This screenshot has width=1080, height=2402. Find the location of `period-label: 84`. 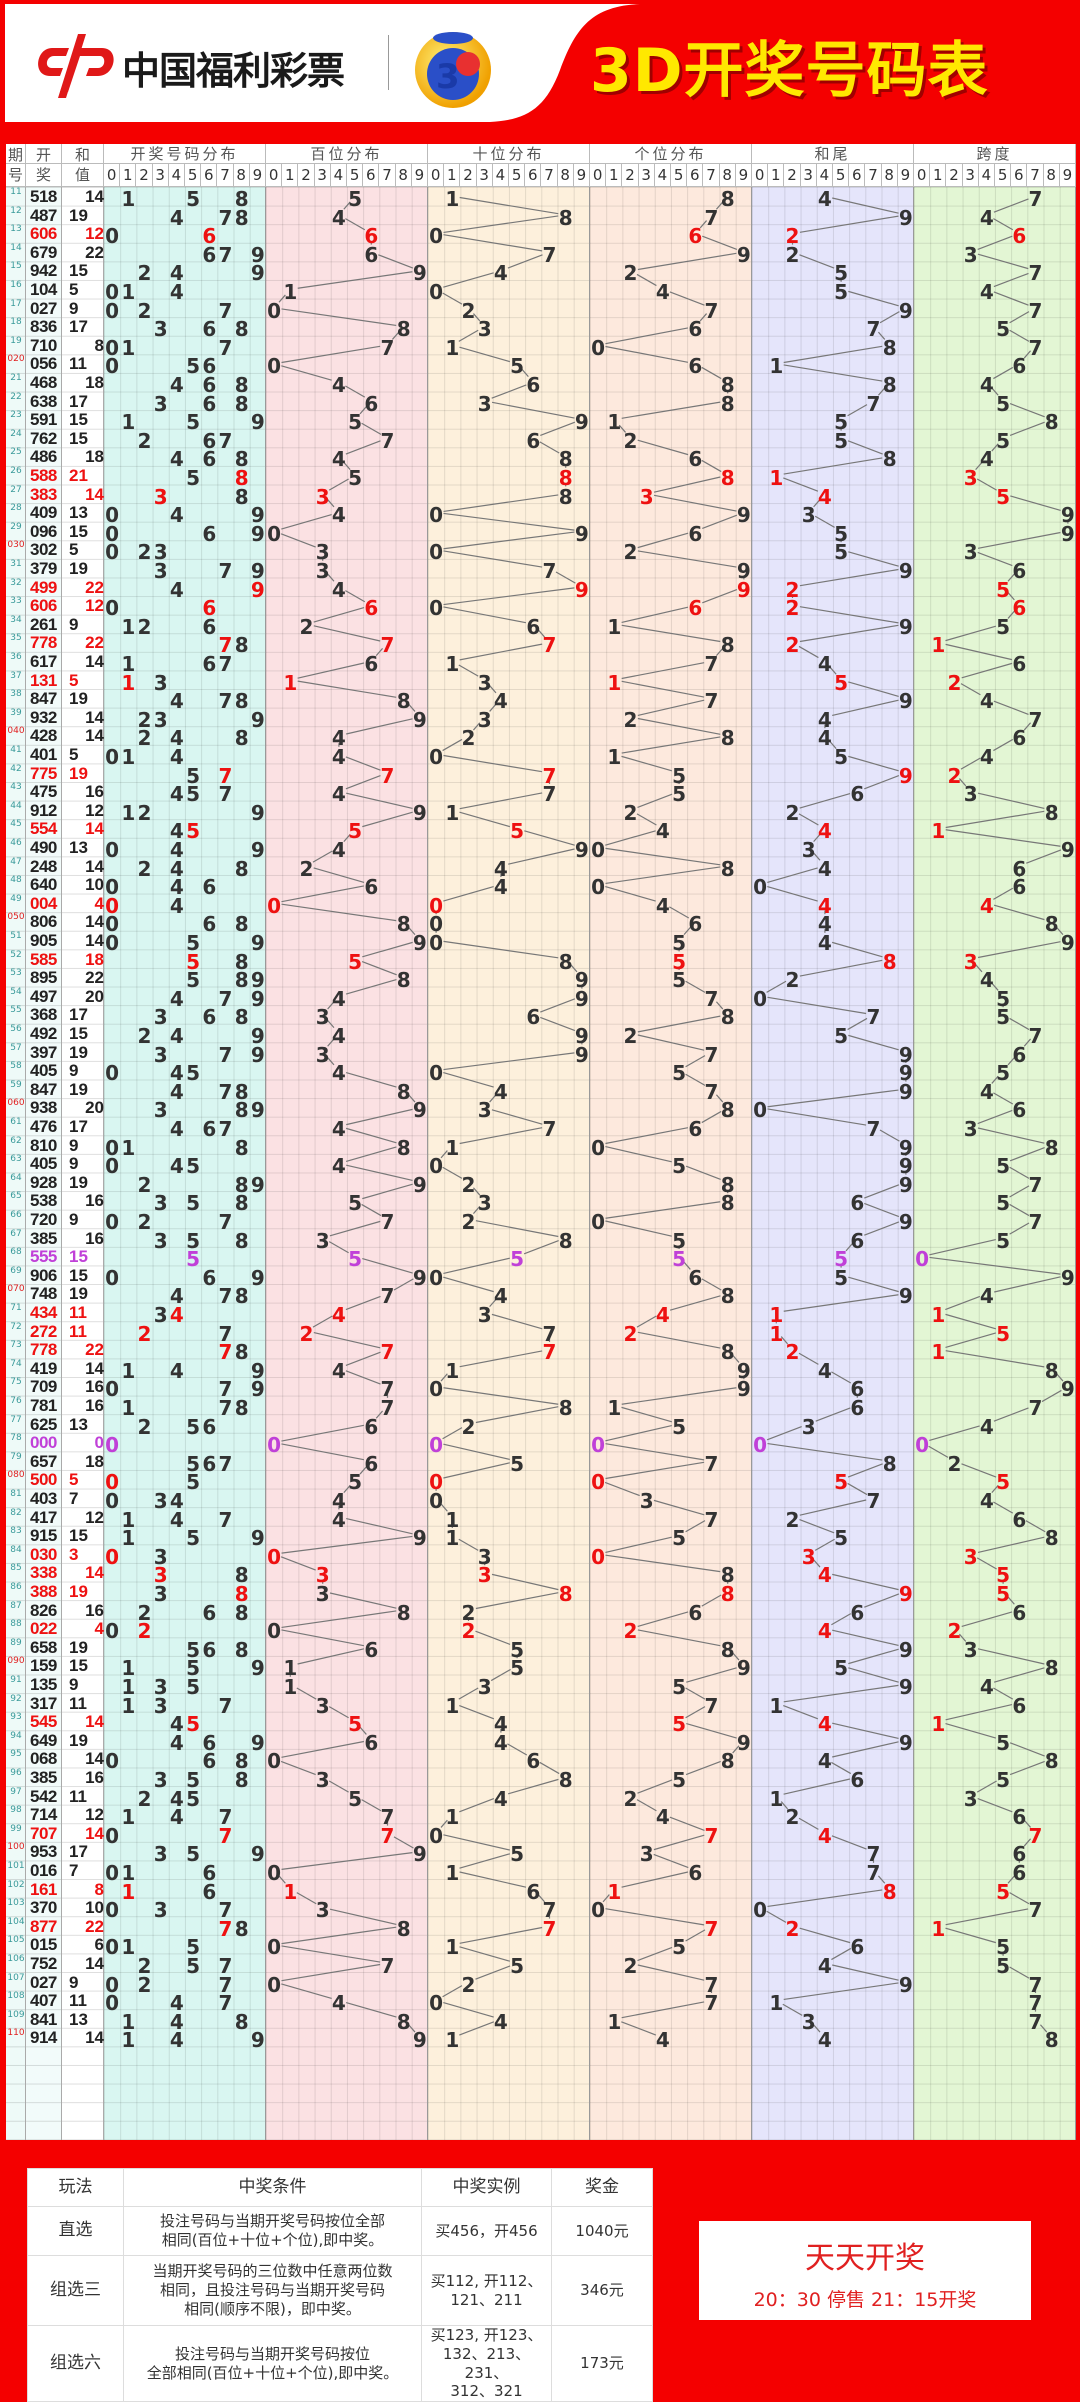

period-label: 84 is located at coordinates (16, 1549).